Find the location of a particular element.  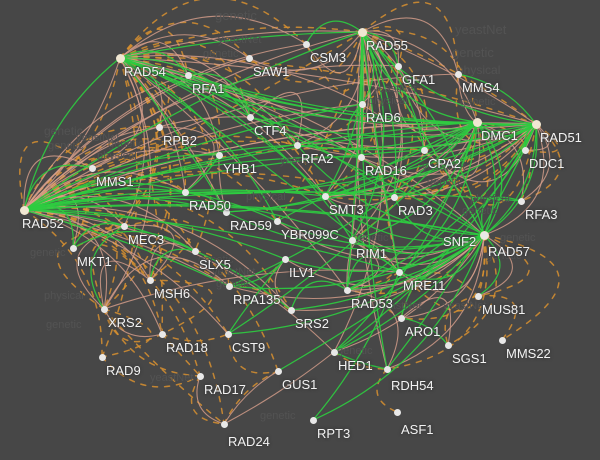

graph-node-rad24 is located at coordinates (224, 424).